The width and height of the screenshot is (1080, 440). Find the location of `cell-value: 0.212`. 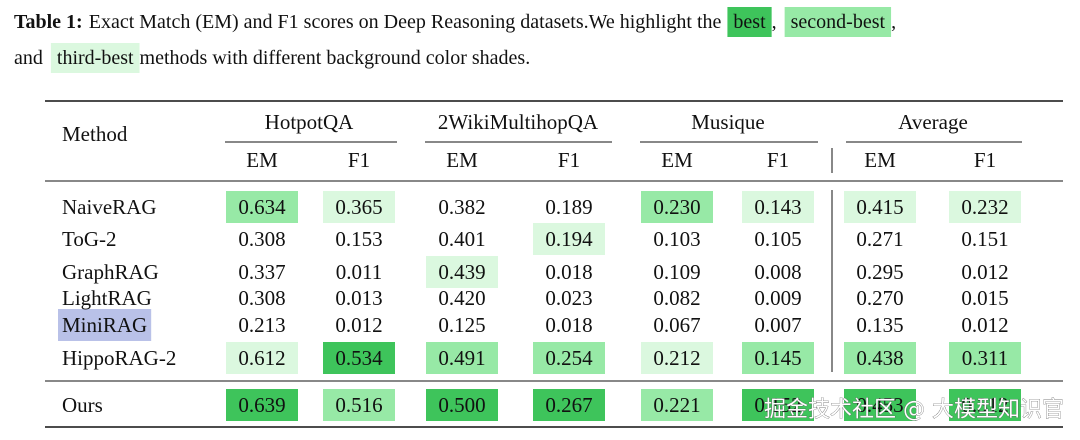

cell-value: 0.212 is located at coordinates (676, 358).